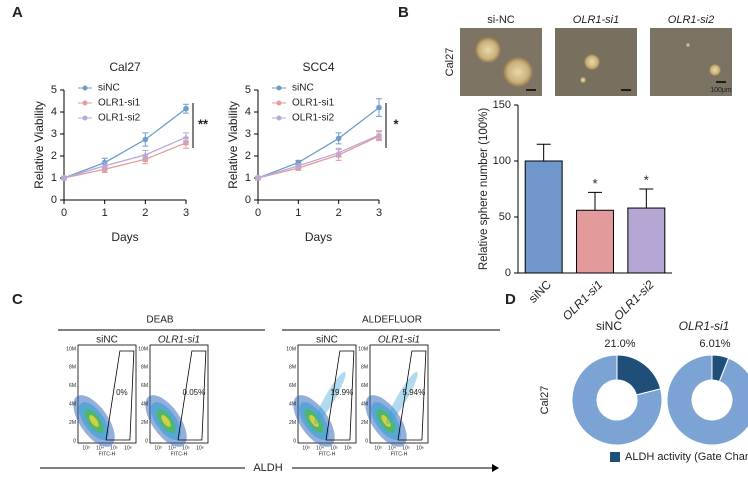 The width and height of the screenshot is (748, 480). Describe the element at coordinates (505, 217) in the screenshot. I see `y-tick-label: 50` at that location.